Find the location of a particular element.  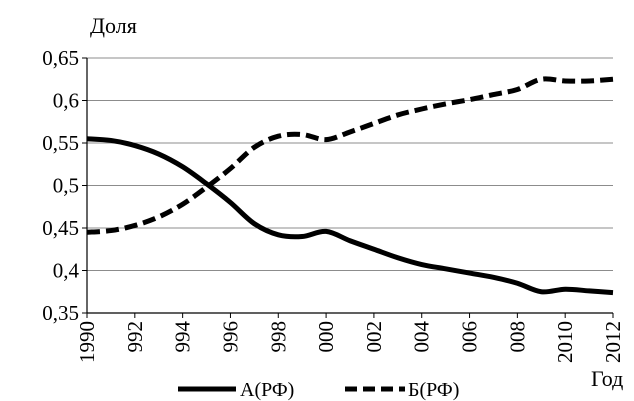

y-tick-label: 0,6 is located at coordinates (66, 101).